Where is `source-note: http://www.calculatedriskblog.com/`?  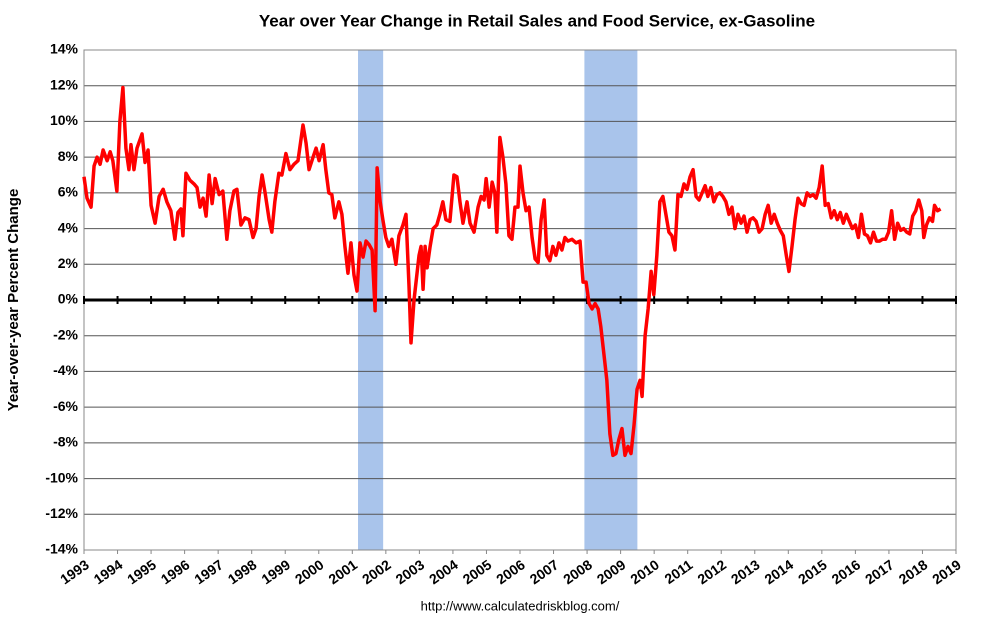 source-note: http://www.calculatedriskblog.com/ is located at coordinates (520, 605).